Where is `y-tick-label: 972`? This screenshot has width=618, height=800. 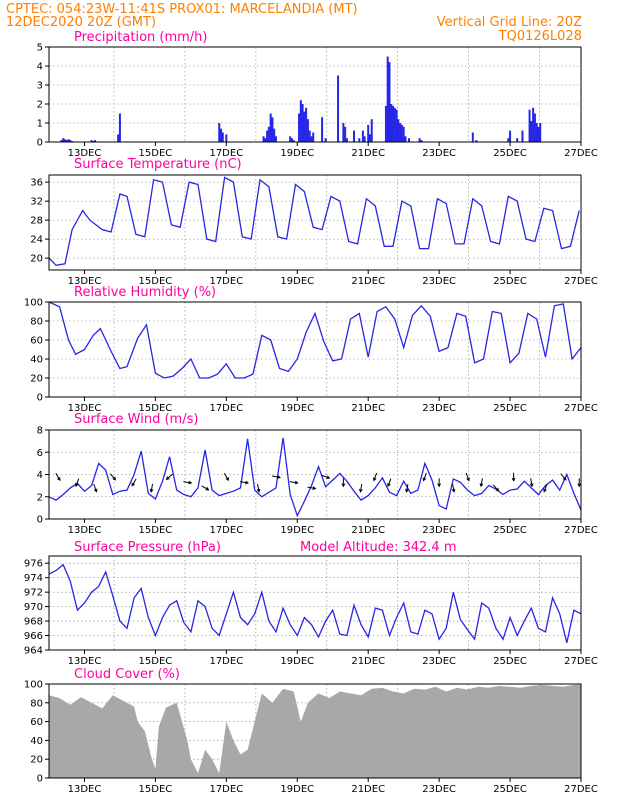 y-tick-label: 972 is located at coordinates (33, 593).